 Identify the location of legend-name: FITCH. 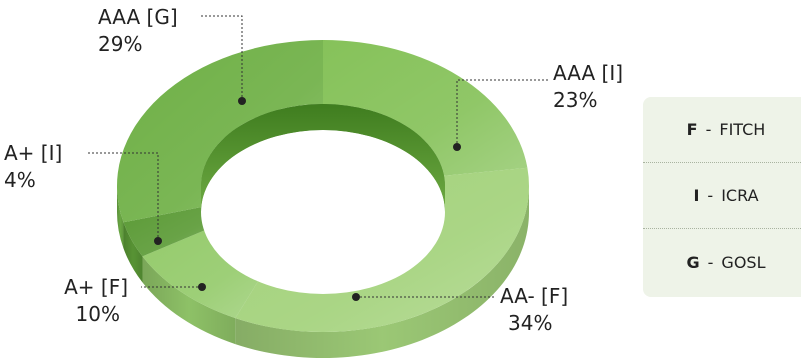
(742, 129).